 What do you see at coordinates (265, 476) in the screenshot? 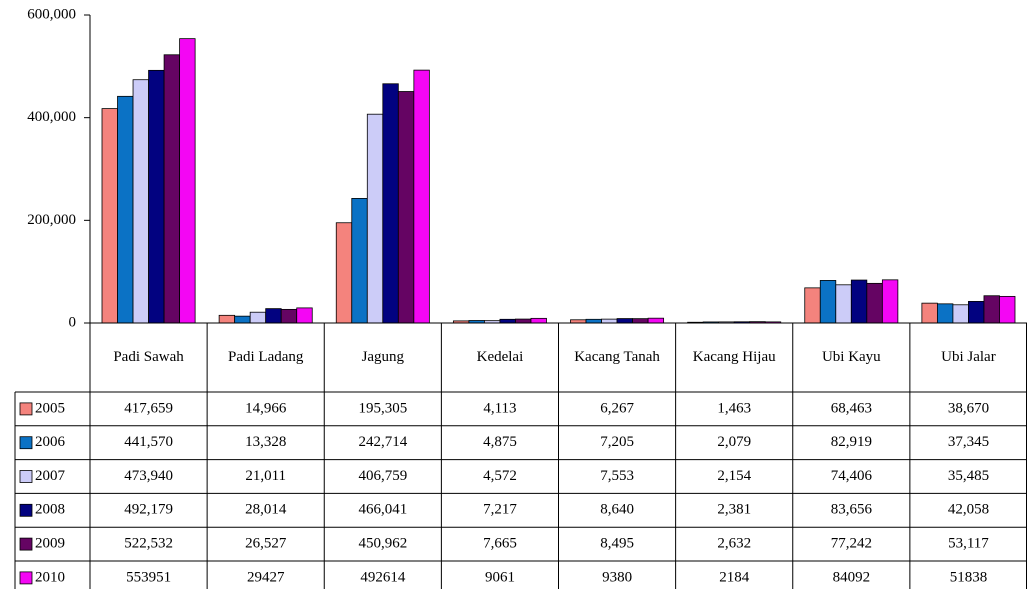
I see `table-value: 21,011` at bounding box center [265, 476].